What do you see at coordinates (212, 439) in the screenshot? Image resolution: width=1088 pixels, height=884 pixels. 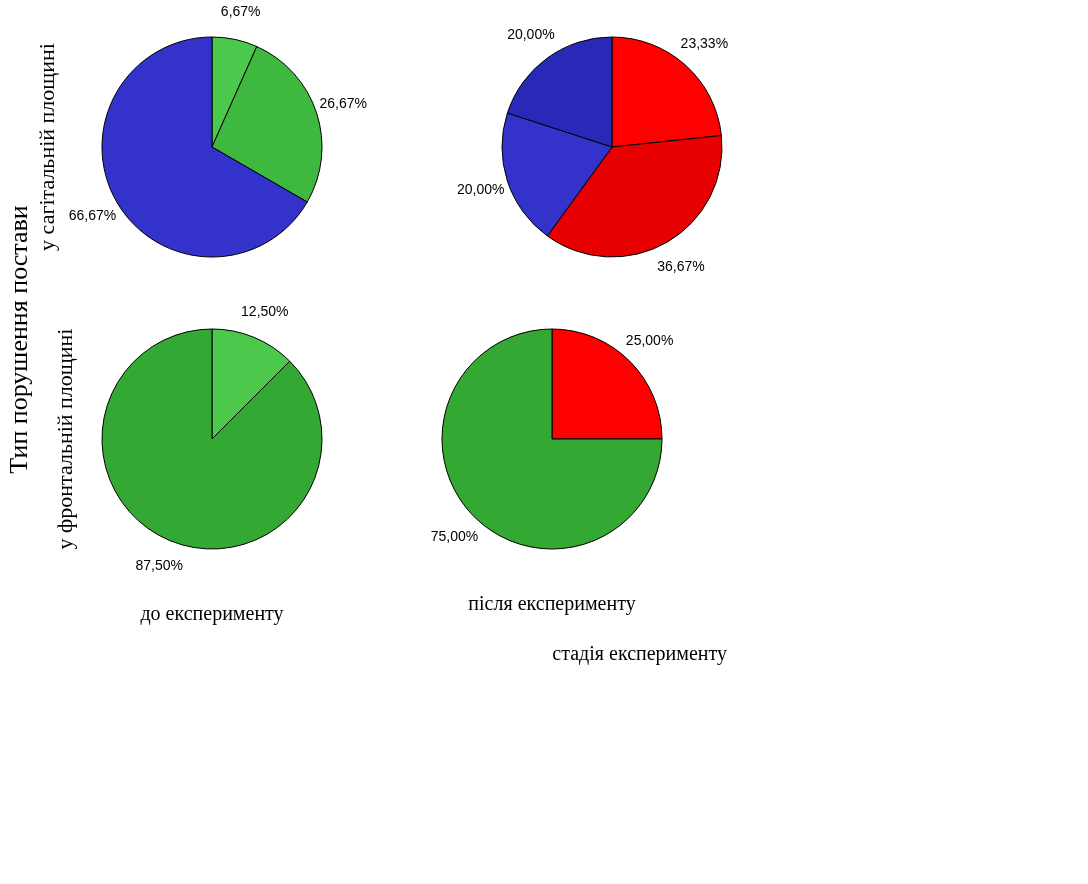 I see `pie-slice` at bounding box center [212, 439].